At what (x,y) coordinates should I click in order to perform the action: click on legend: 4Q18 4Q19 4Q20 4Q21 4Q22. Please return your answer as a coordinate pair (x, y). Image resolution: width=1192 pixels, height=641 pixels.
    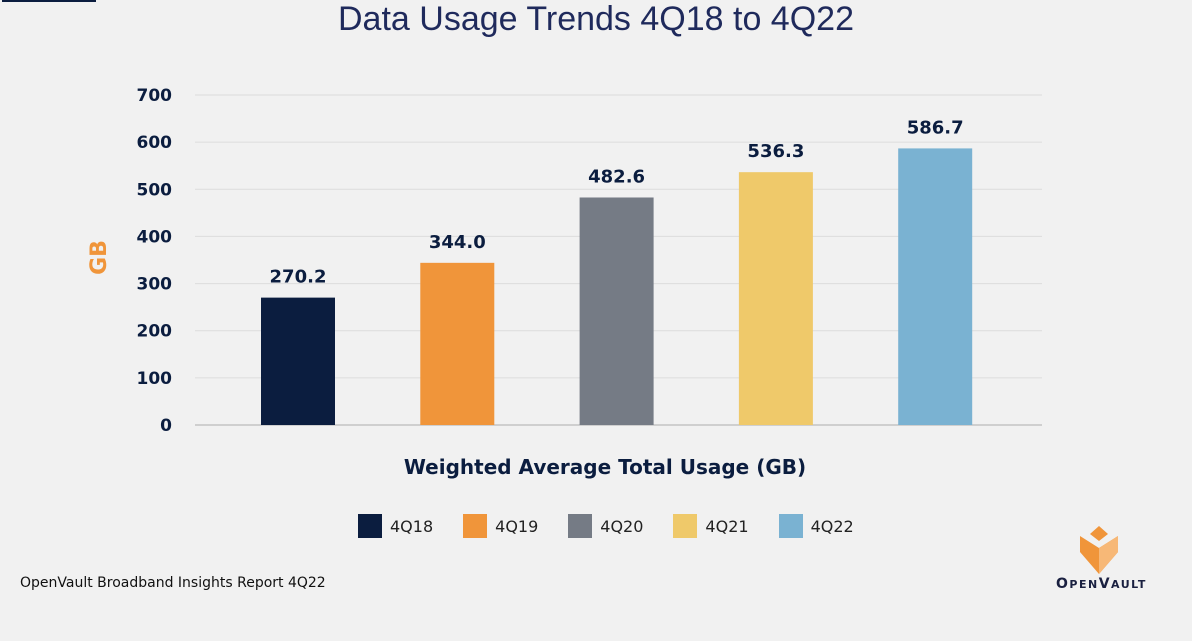
    Looking at the image, I should click on (621, 526).